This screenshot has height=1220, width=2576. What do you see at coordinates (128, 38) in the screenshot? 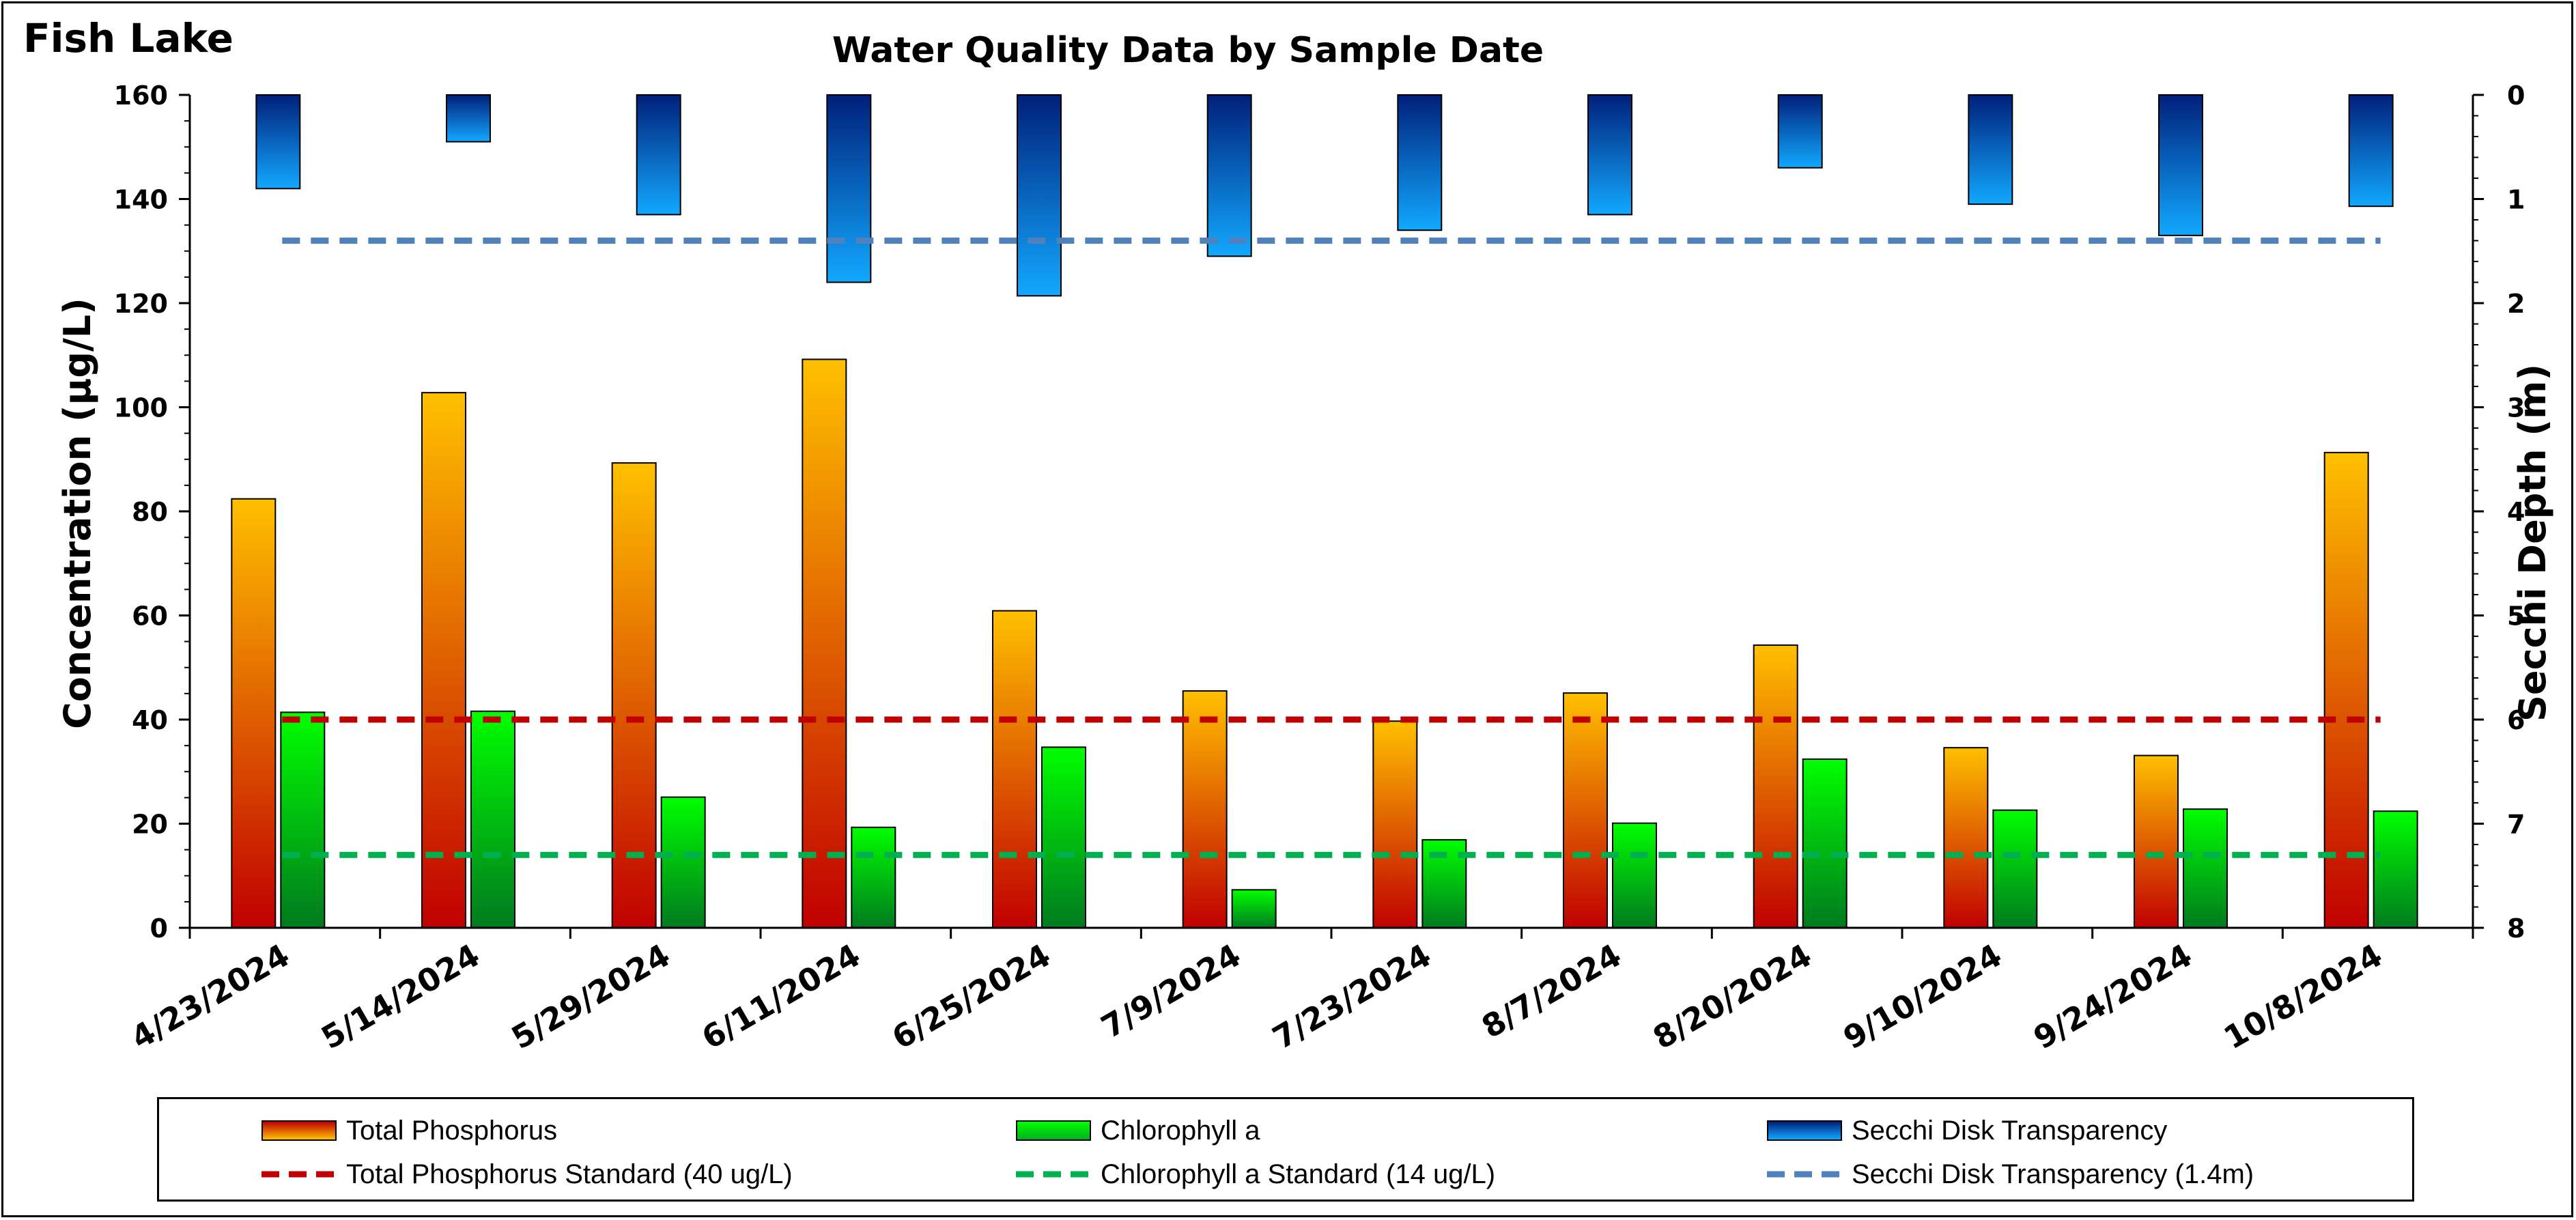
I see `lake-title: Fish Lake` at bounding box center [128, 38].